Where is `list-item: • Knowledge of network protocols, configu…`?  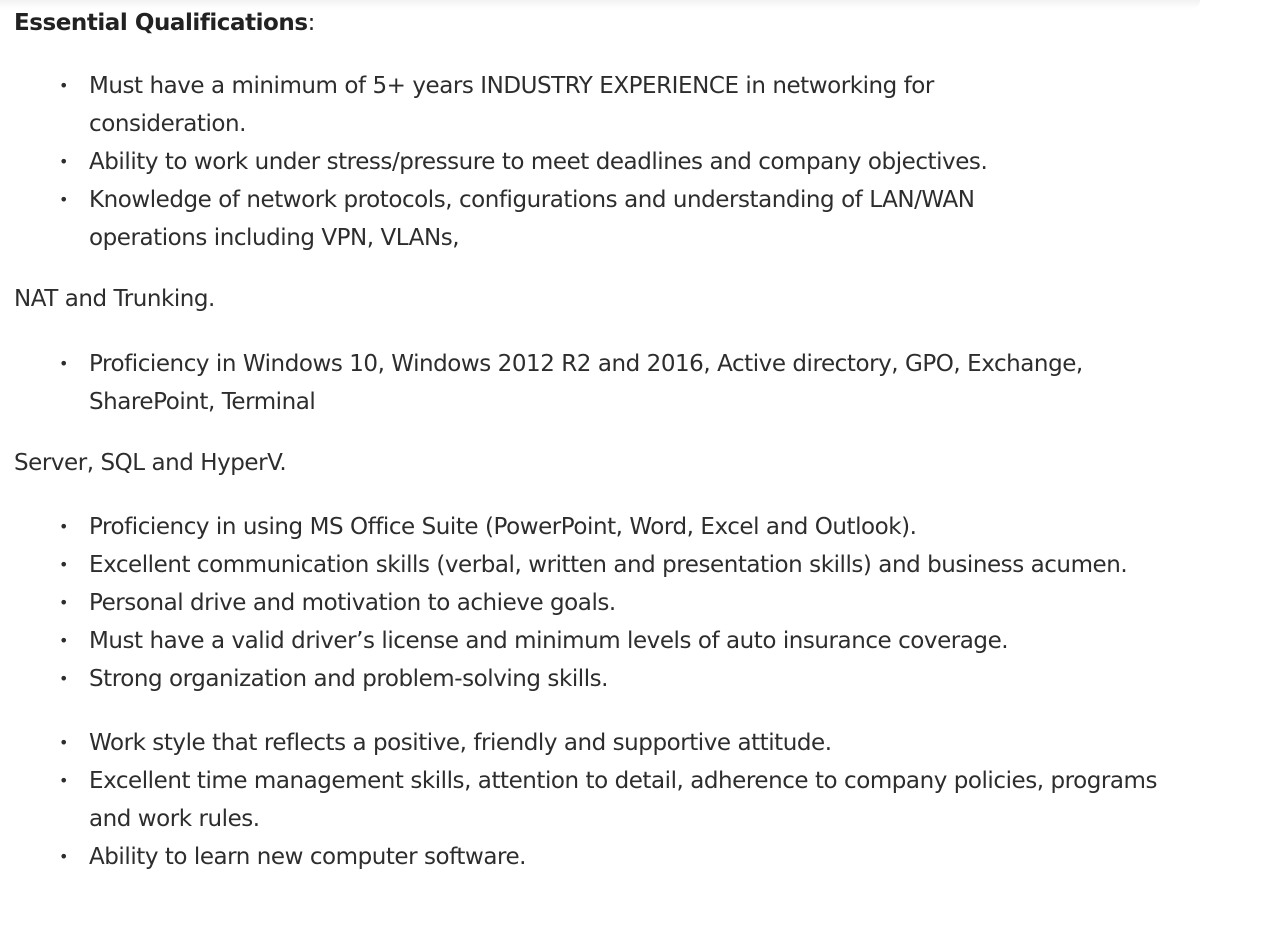 list-item: • Knowledge of network protocols, configu… is located at coordinates (554, 219).